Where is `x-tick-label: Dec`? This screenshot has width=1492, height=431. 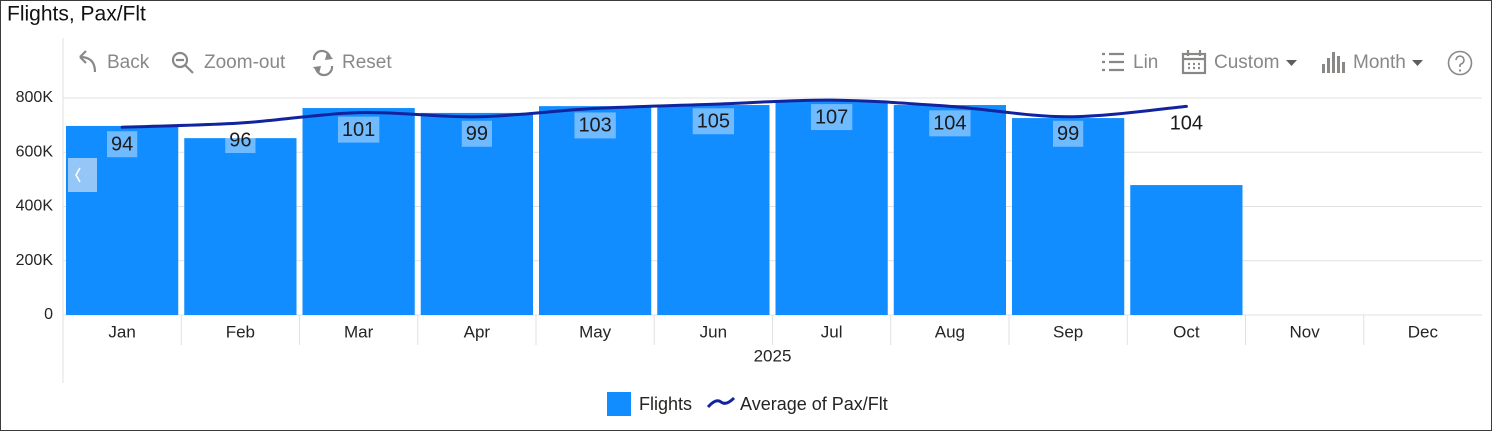
x-tick-label: Dec is located at coordinates (1423, 331).